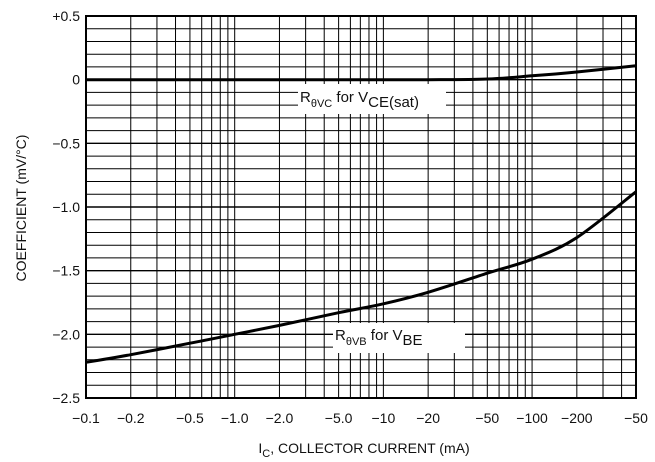  Describe the element at coordinates (260, 448) in the screenshot. I see `x-axis-label-main: I` at that location.